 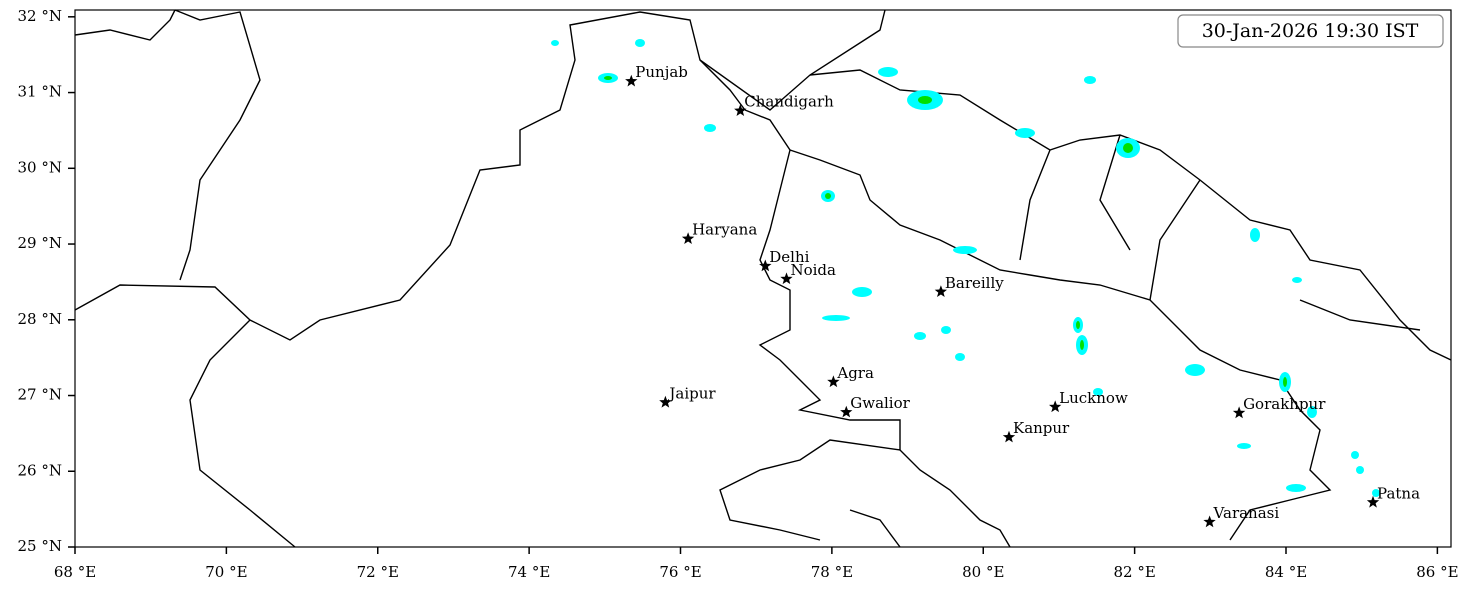 What do you see at coordinates (75, 572) in the screenshot?
I see `x-tick-label: 68 °E` at bounding box center [75, 572].